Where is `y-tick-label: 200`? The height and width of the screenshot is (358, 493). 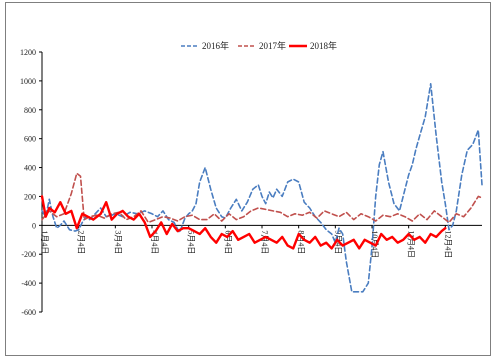 y-tick-label: 200 is located at coordinates (30, 196).